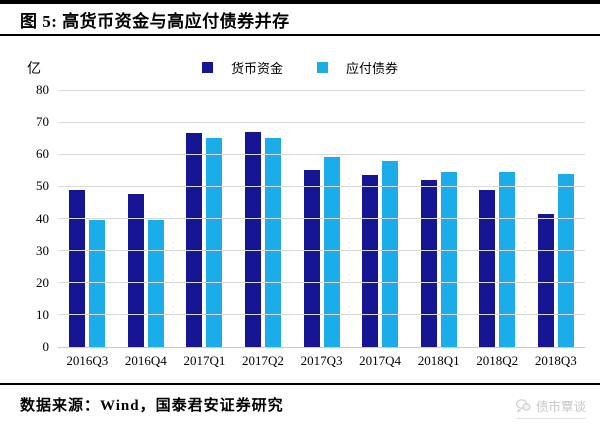 The image size is (600, 432). What do you see at coordinates (448, 259) in the screenshot?
I see `bar-2018Q1-s1` at bounding box center [448, 259].